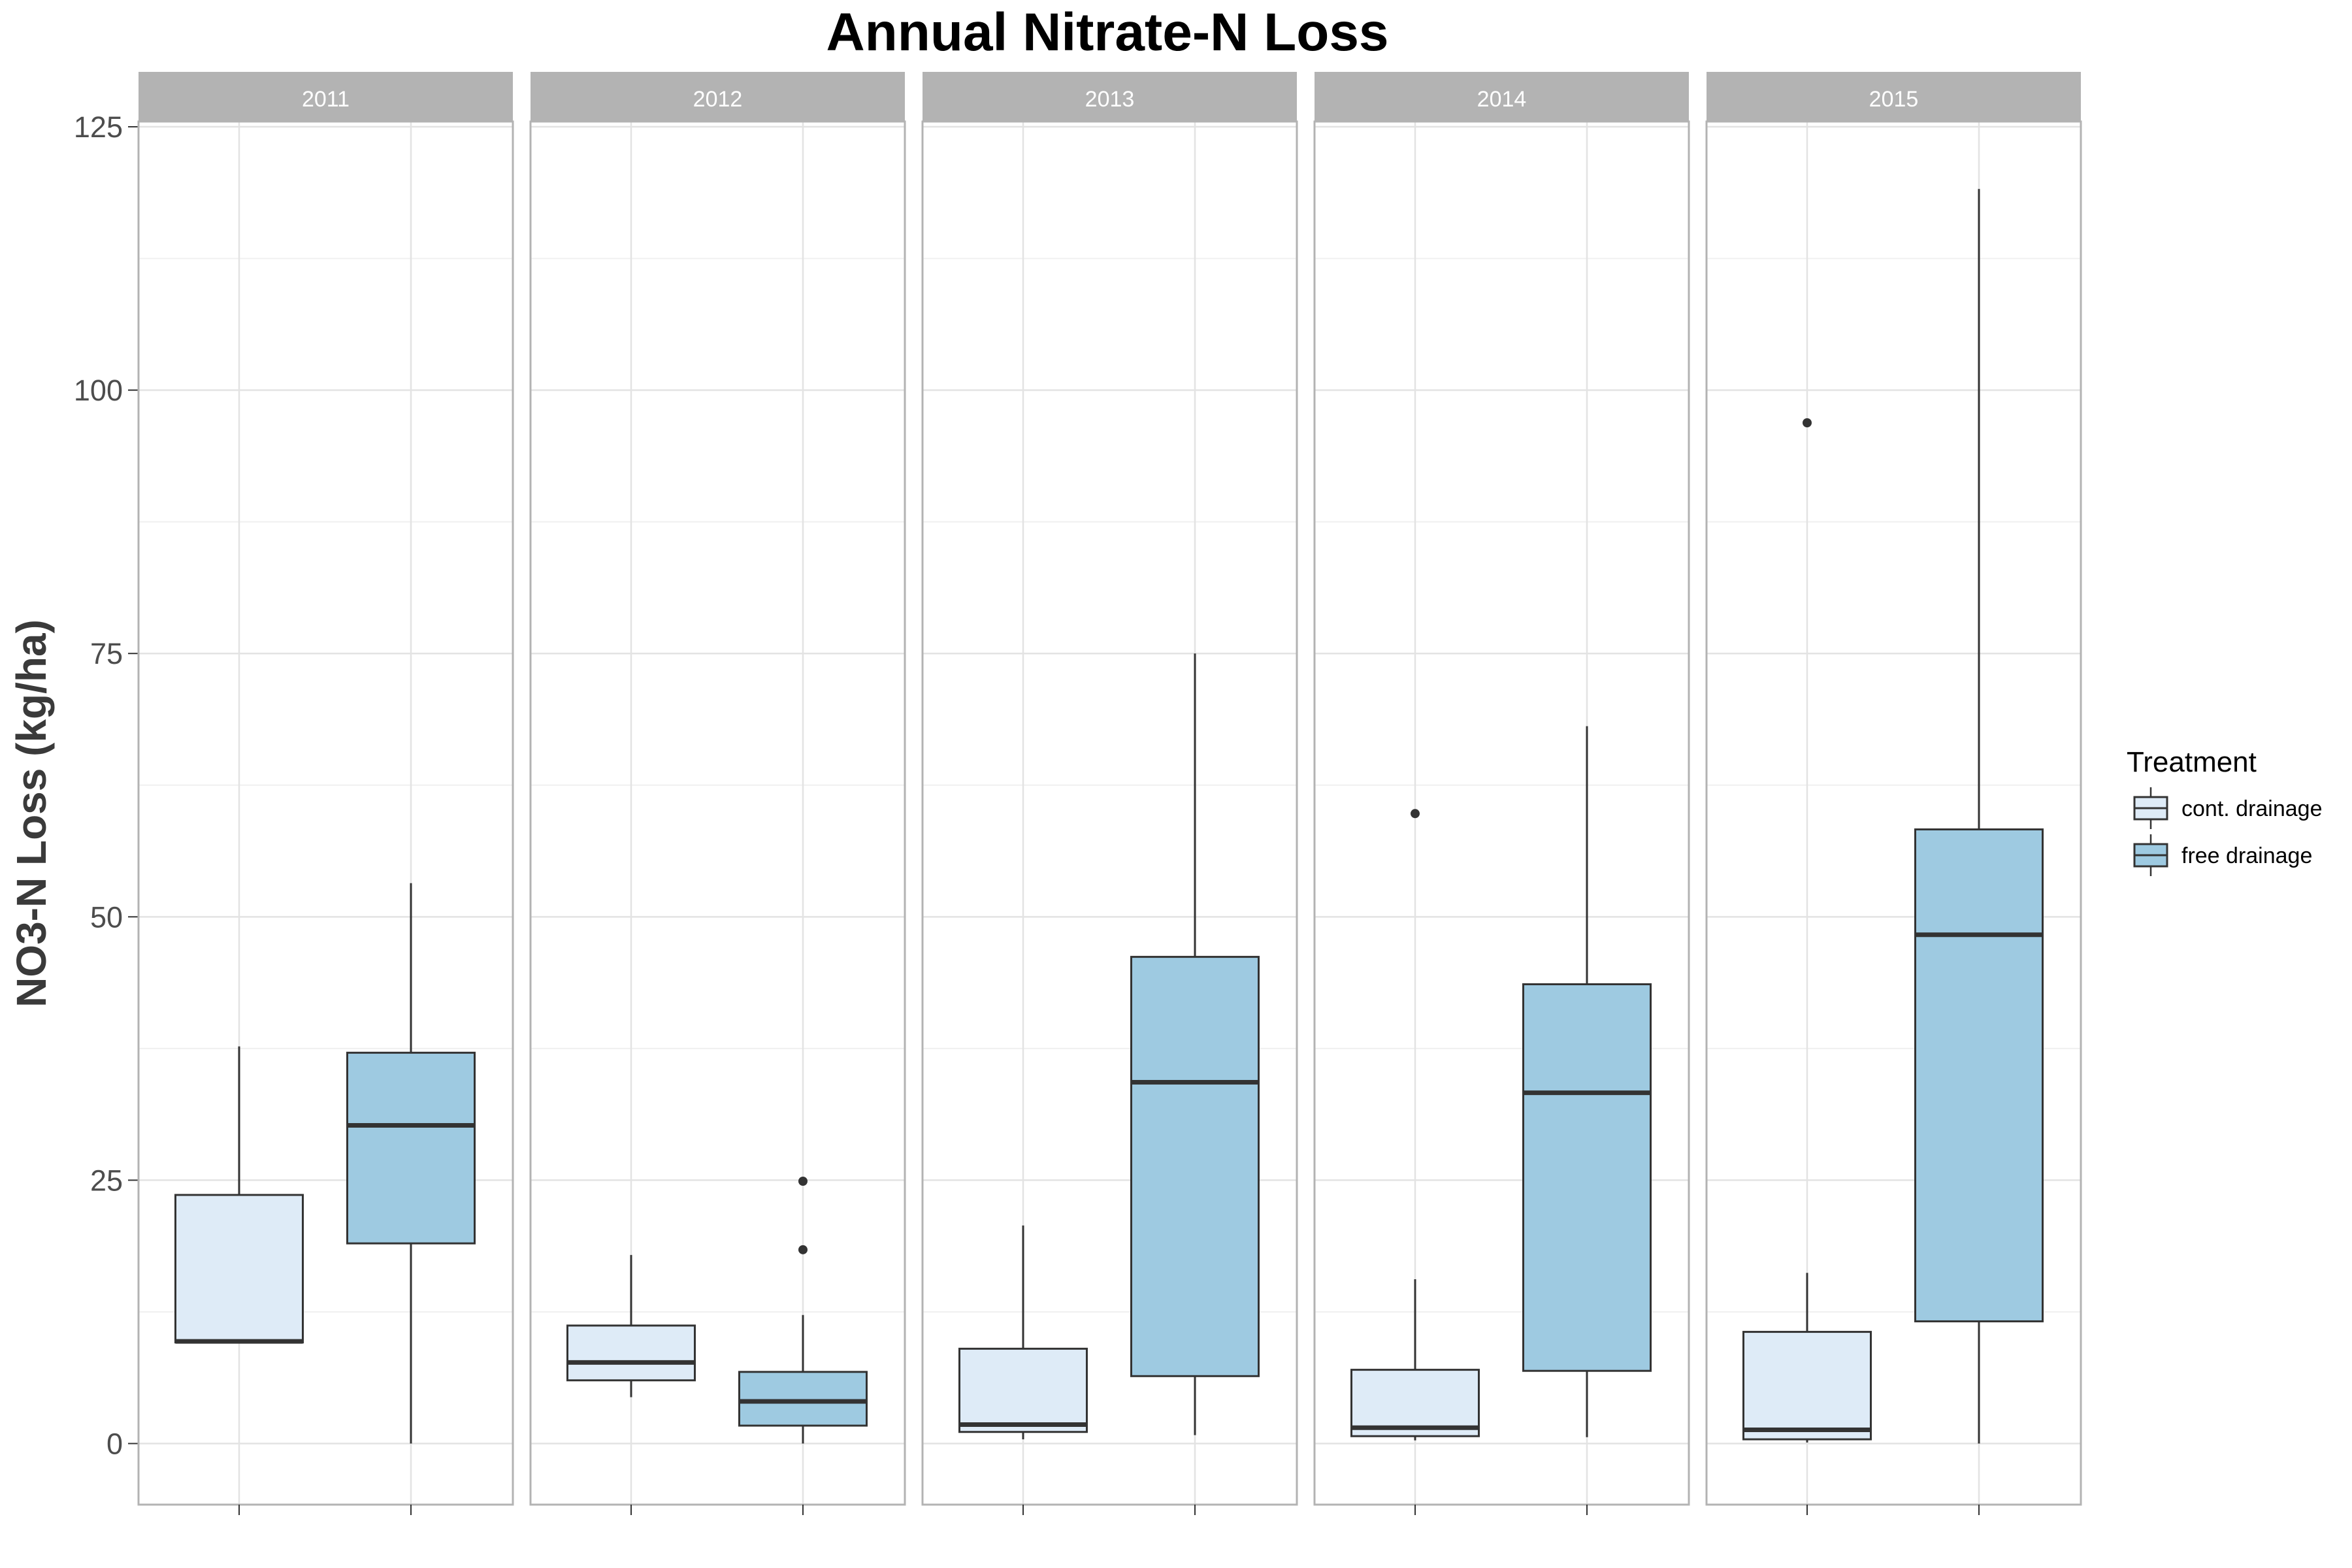 This screenshot has height=1568, width=2352. What do you see at coordinates (31, 813) in the screenshot?
I see `y-axis-label: NO3-N Loss (kg/ha)` at bounding box center [31, 813].